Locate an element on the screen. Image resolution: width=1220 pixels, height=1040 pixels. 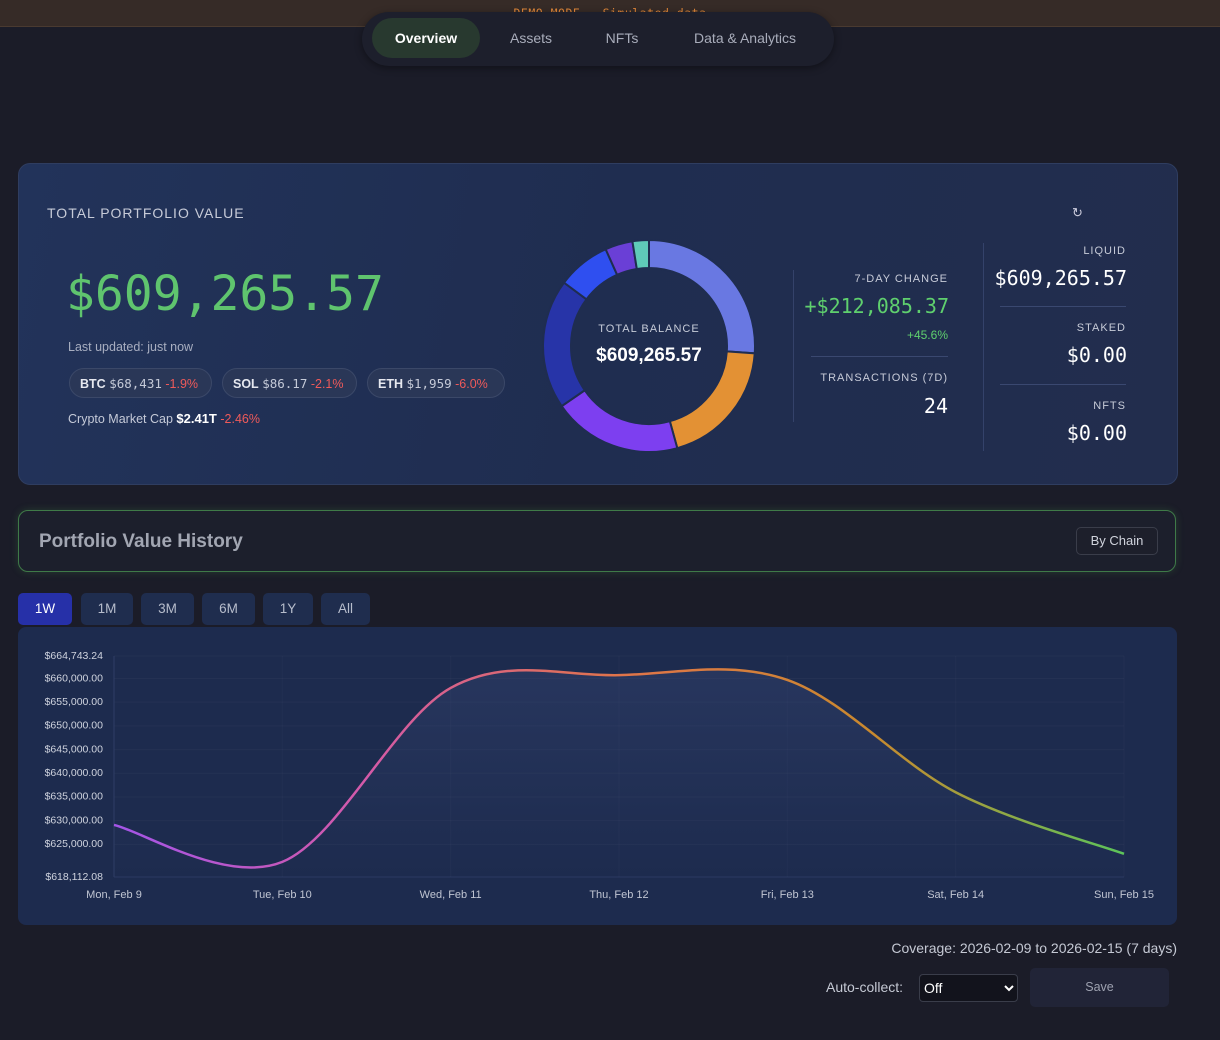
nav-tab: Overview is located at coordinates (426, 38).